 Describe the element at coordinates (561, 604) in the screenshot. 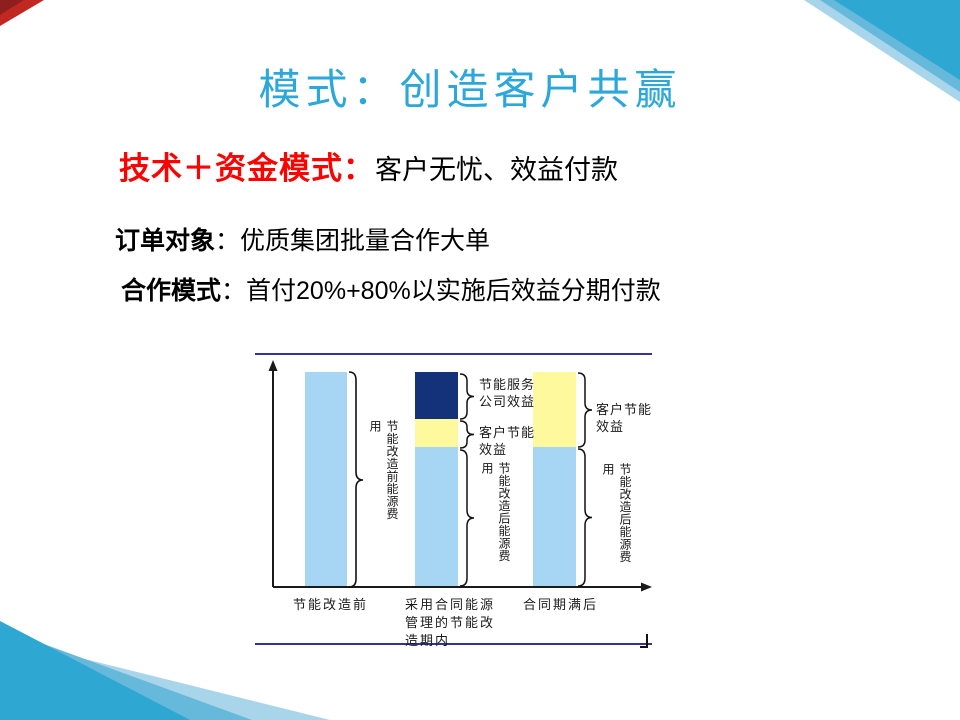

I see `category-after-contract: 合同期满后` at that location.